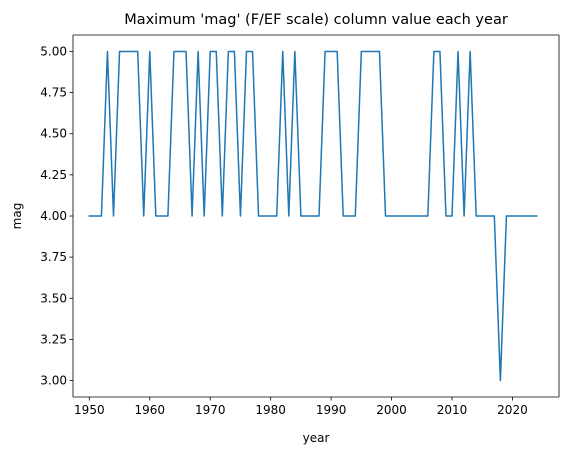  What do you see at coordinates (391, 410) in the screenshot?
I see `x-tick-label: 2000` at bounding box center [391, 410].